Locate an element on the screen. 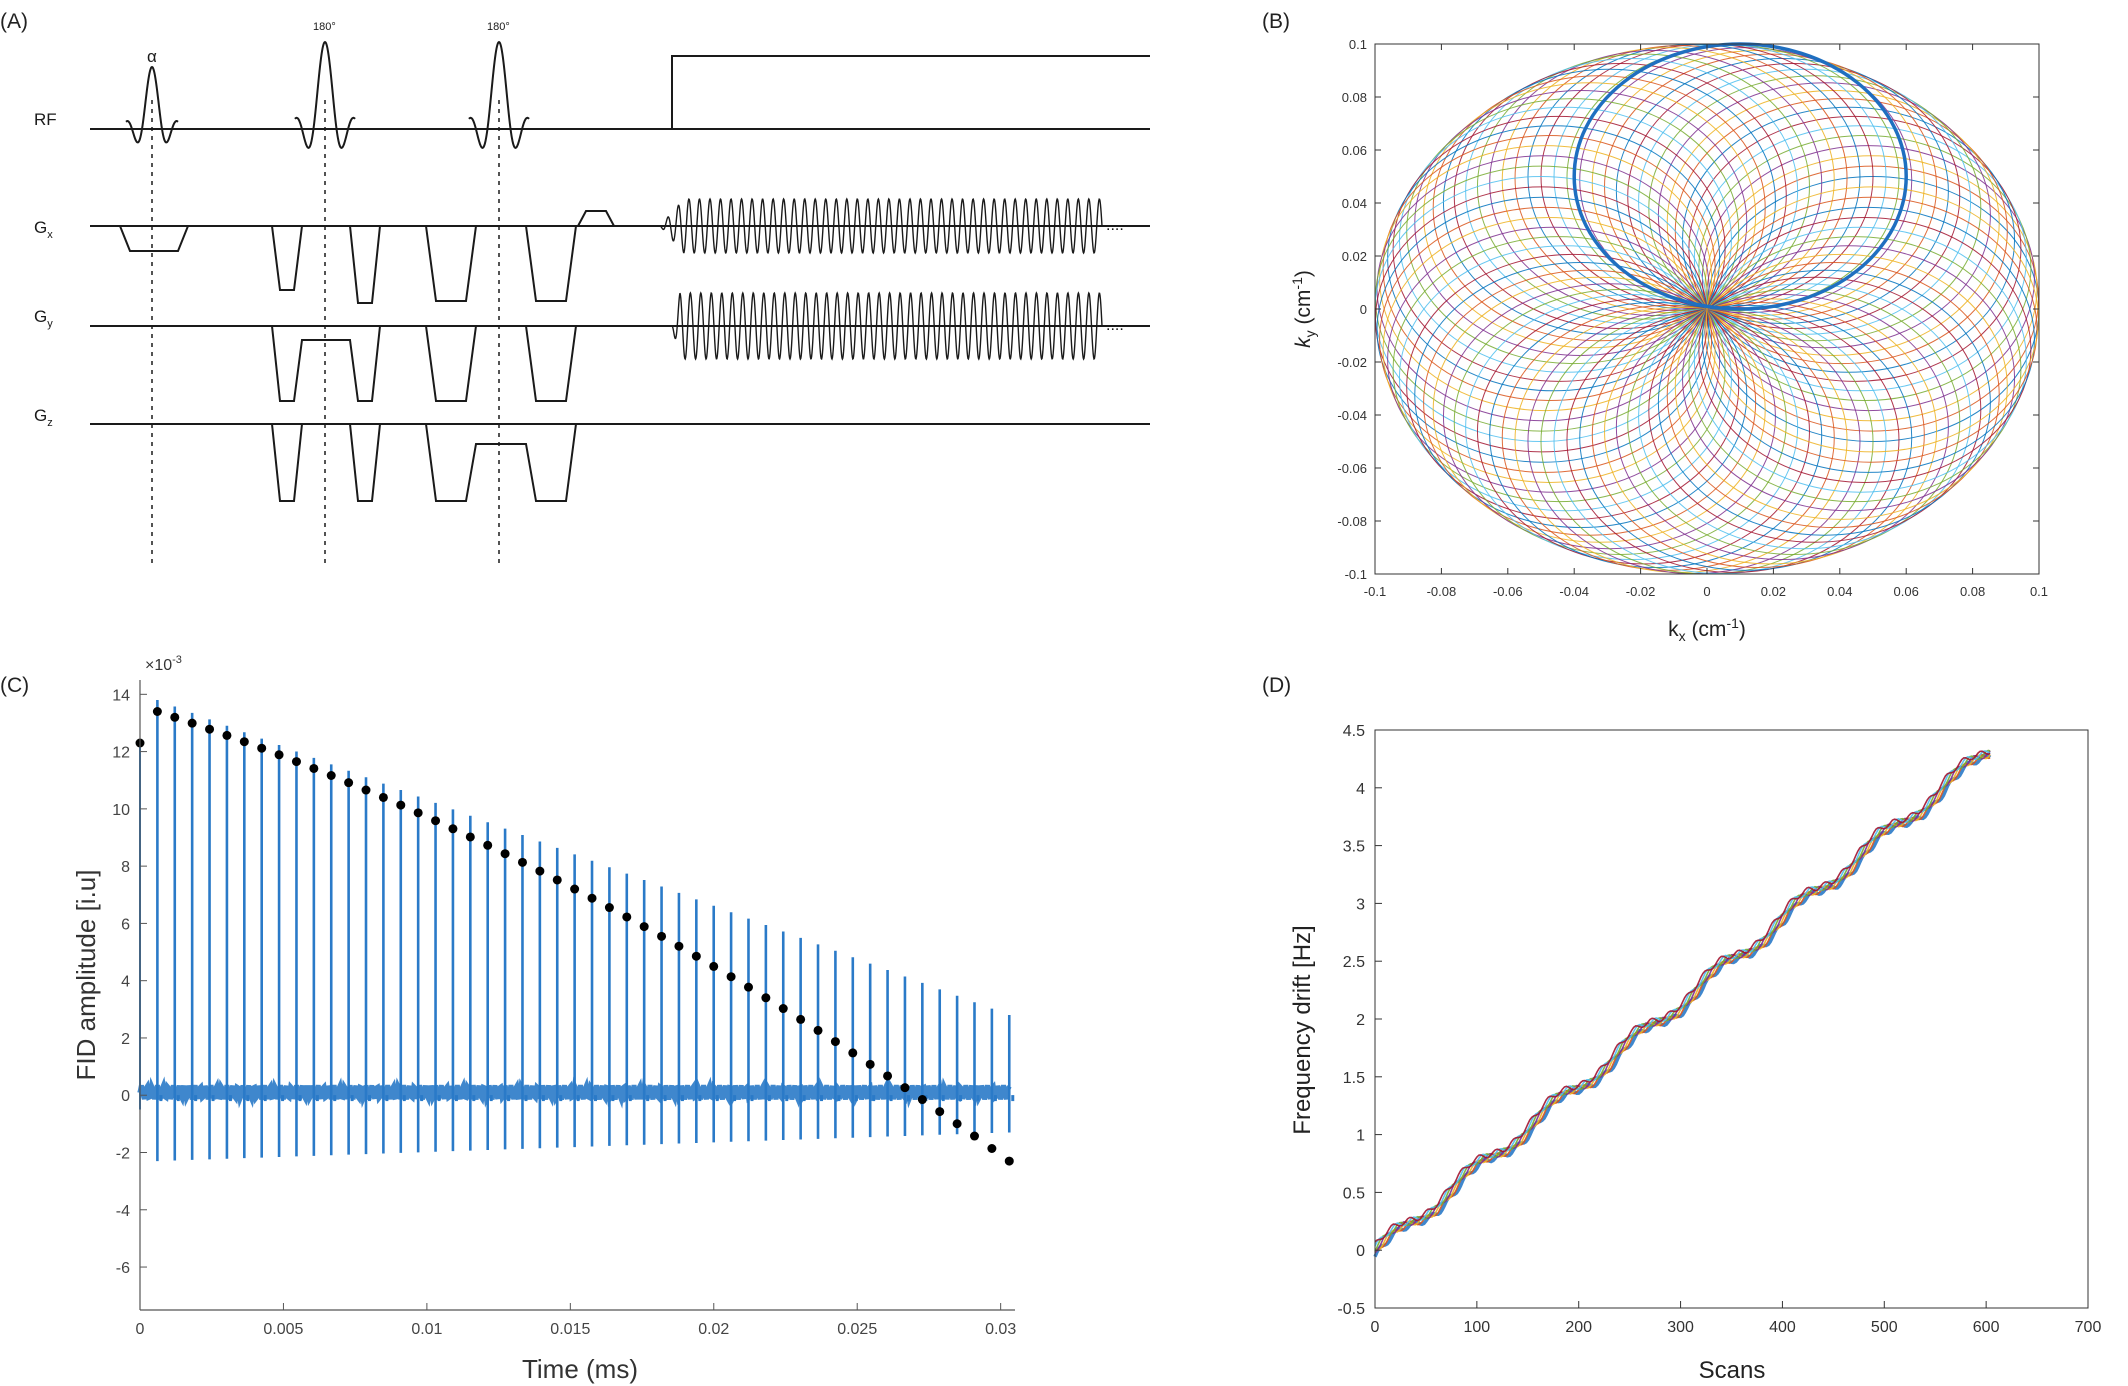 The height and width of the screenshot is (1386, 2128). panel-label-c: (C) is located at coordinates (14, 685).